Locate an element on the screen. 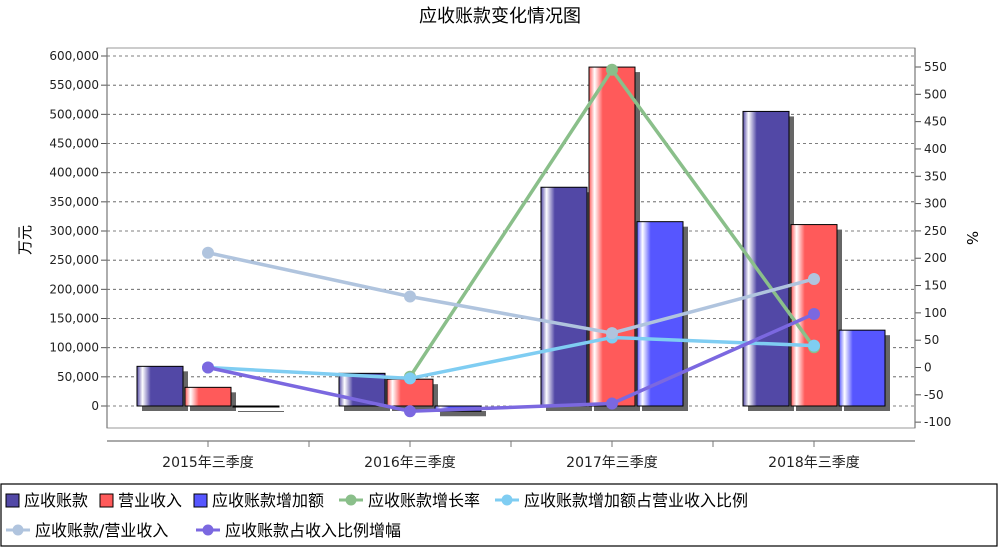 Image resolution: width=1000 pixels, height=554 pixels. y2-tick-label: 200 is located at coordinates (935, 258).